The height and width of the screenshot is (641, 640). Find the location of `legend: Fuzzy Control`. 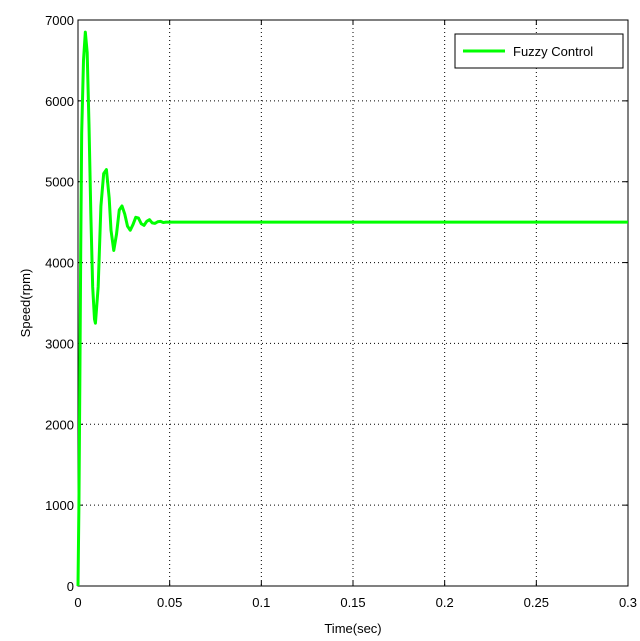

legend: Fuzzy Control is located at coordinates (539, 51).